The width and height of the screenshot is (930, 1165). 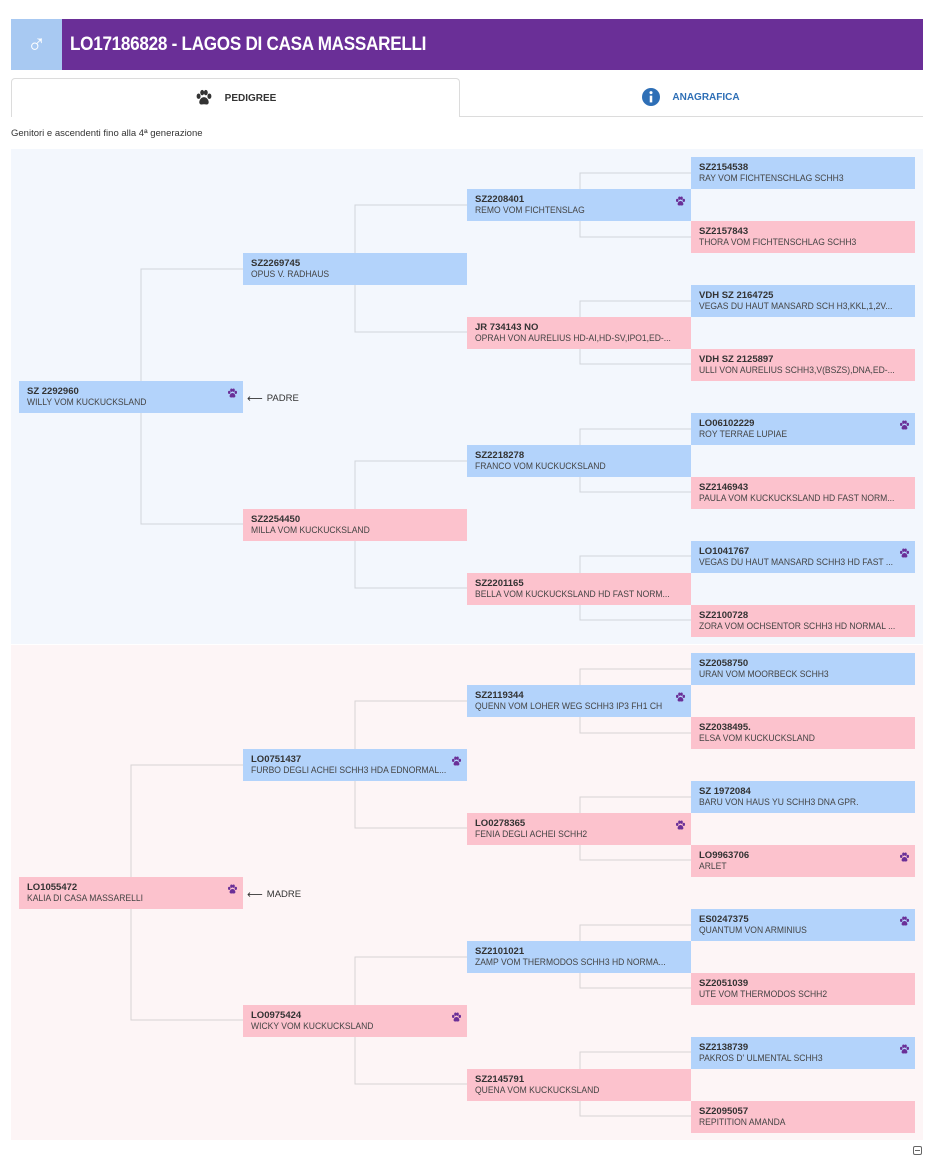 I want to click on registration-number: SZ2146943, so click(x=724, y=487).